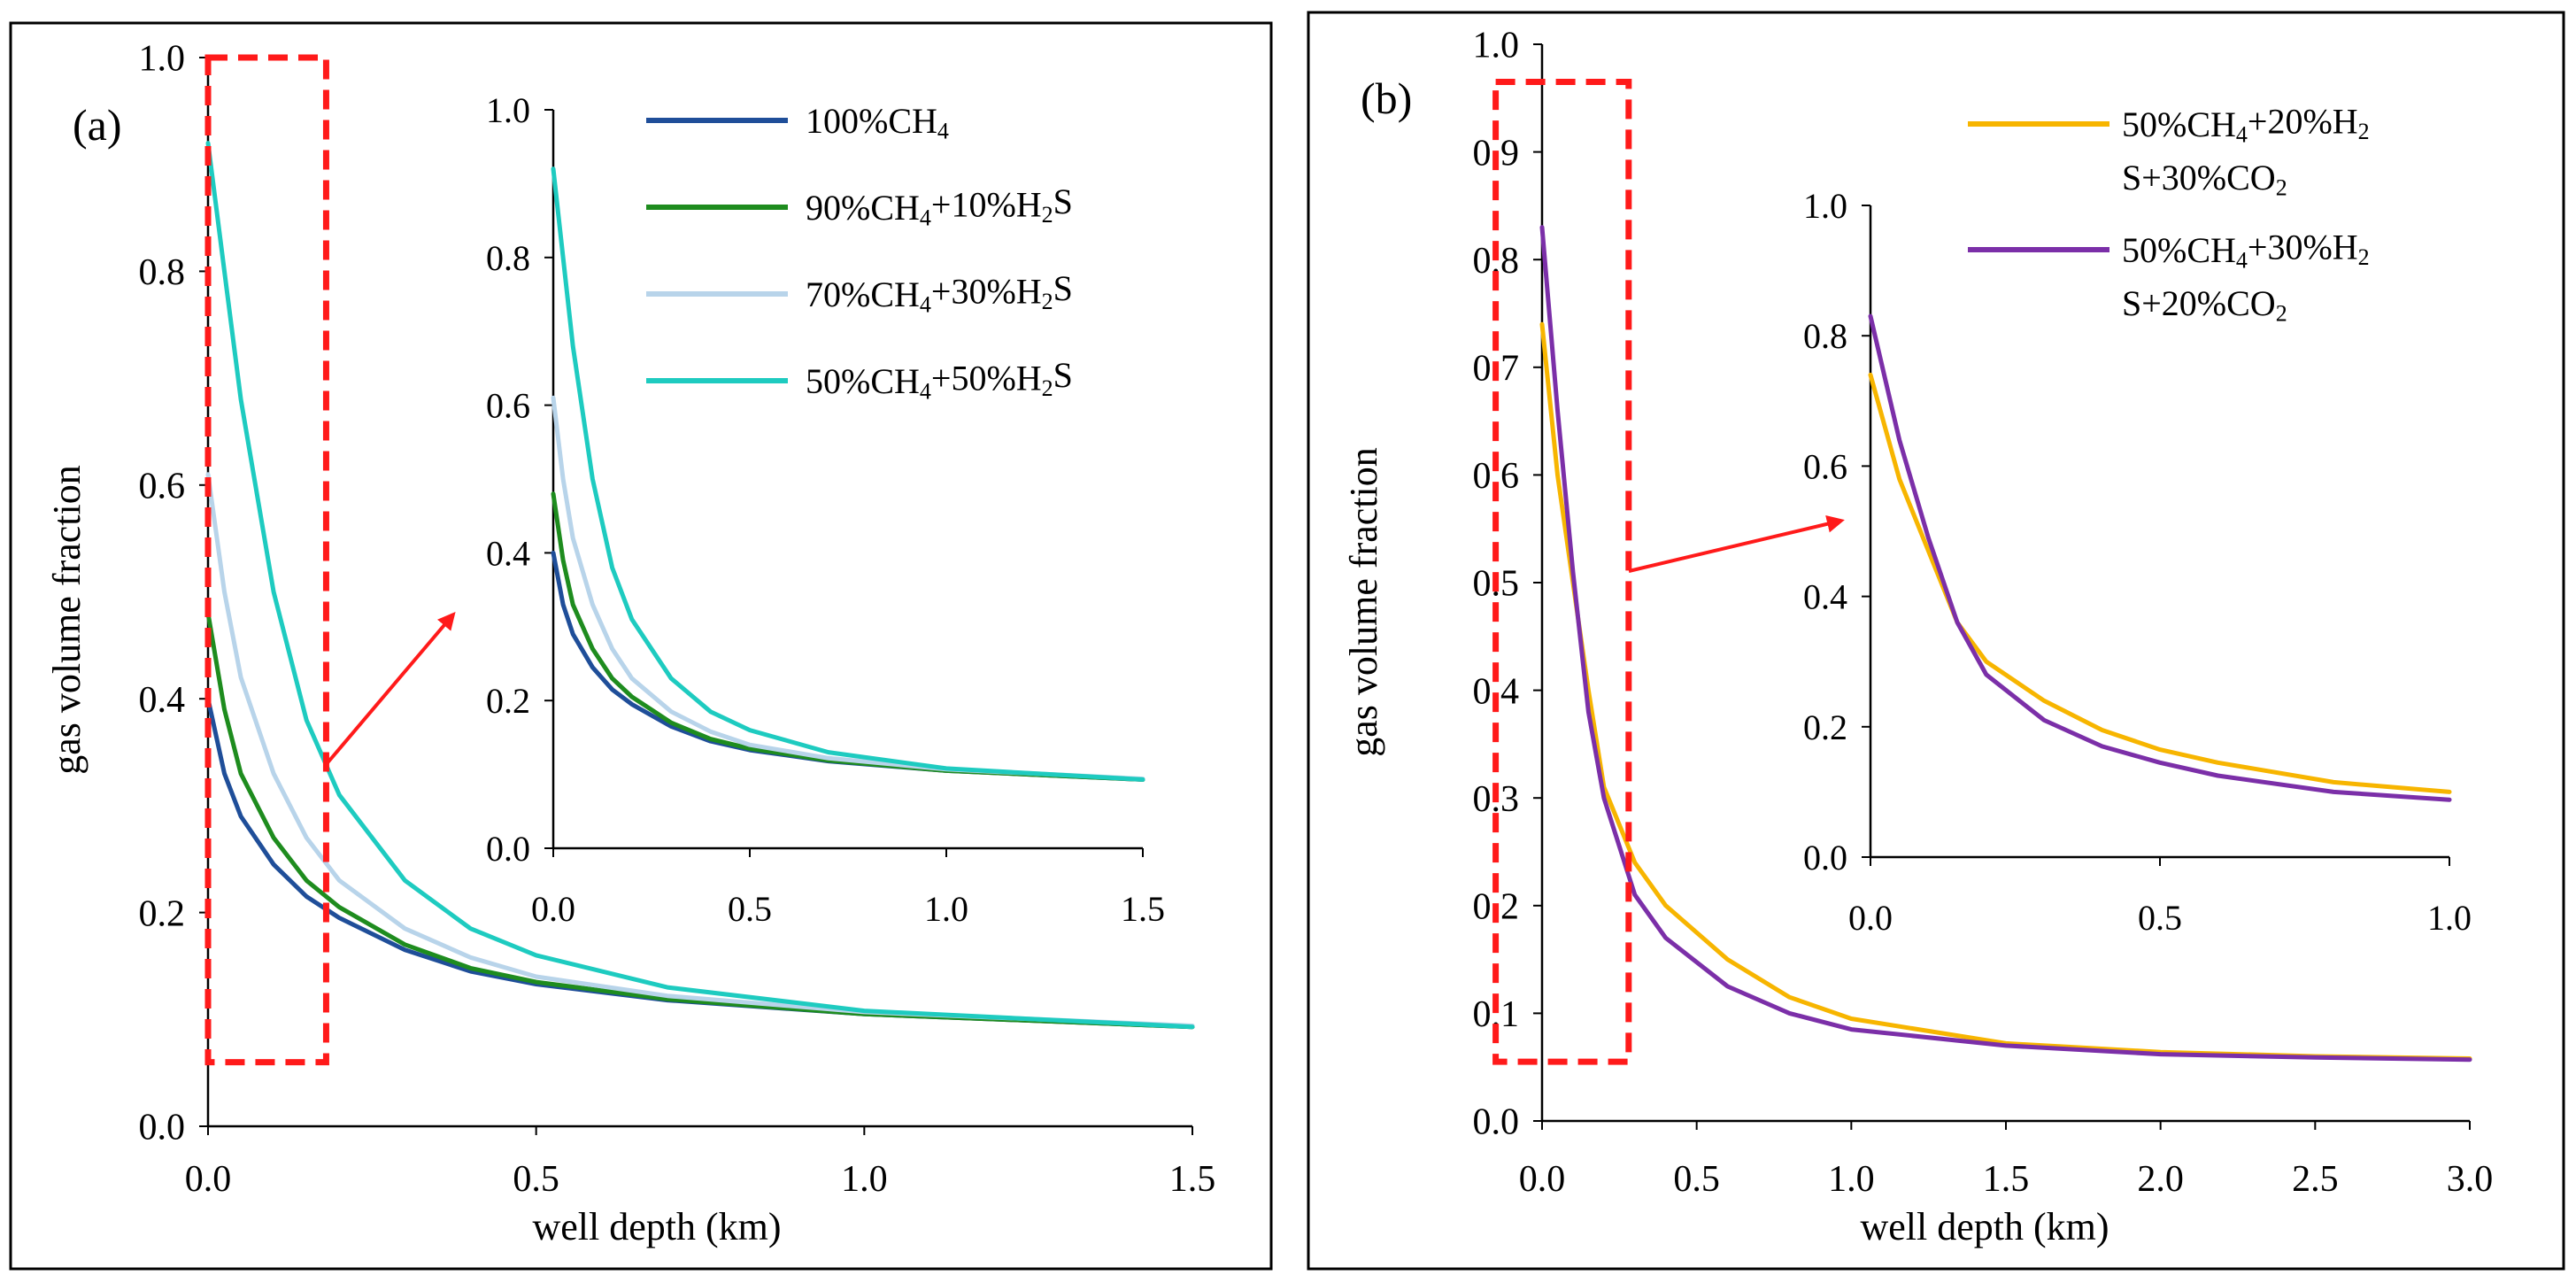  Describe the element at coordinates (1825, 466) in the screenshot. I see `panel-b-inset-y-tick-label: 0.6` at that location.